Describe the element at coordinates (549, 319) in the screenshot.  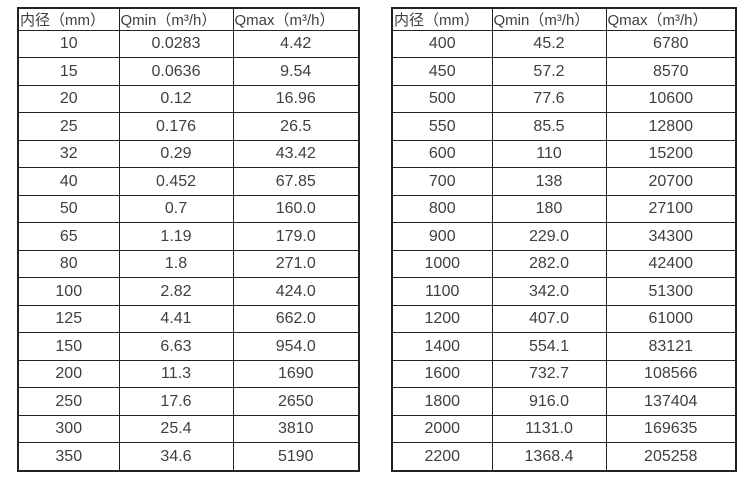
I see `qmin-cell: 407.0` at that location.